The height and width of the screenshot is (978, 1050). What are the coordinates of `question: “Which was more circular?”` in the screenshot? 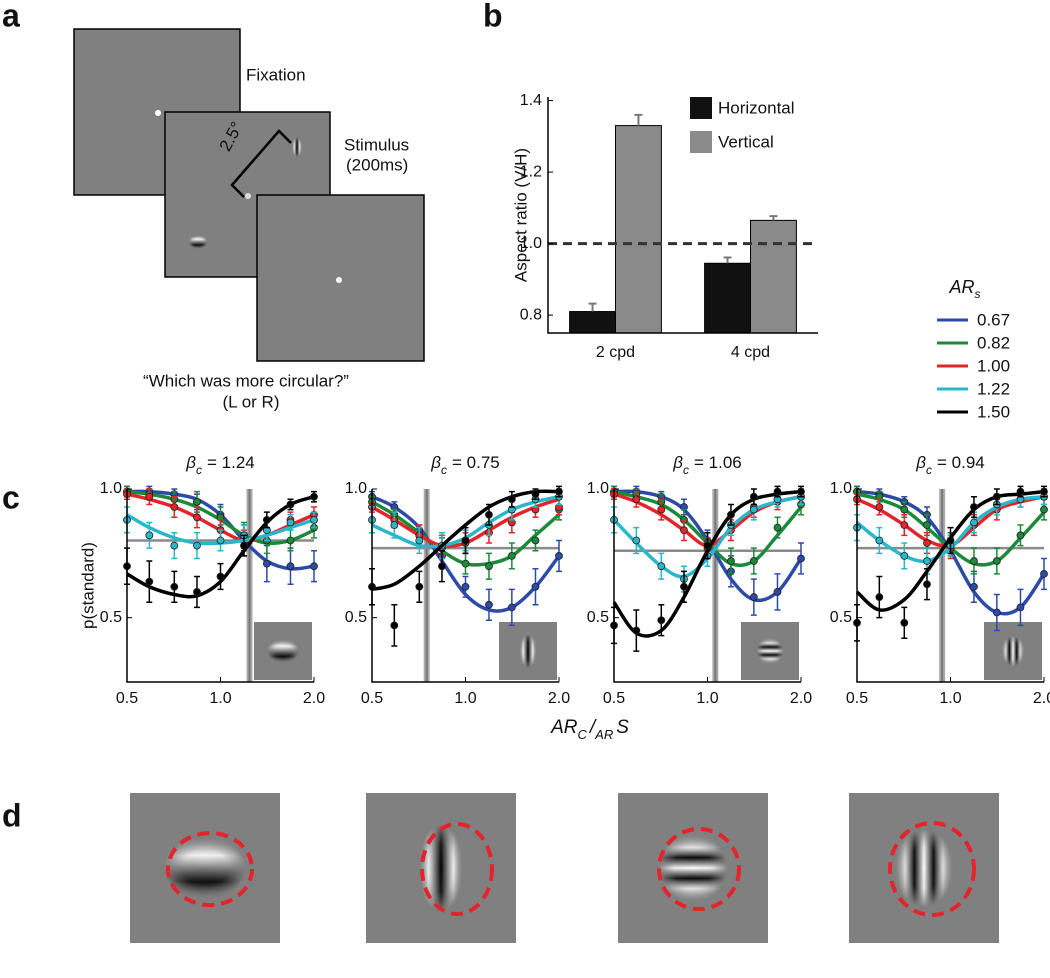 It's located at (246, 380).